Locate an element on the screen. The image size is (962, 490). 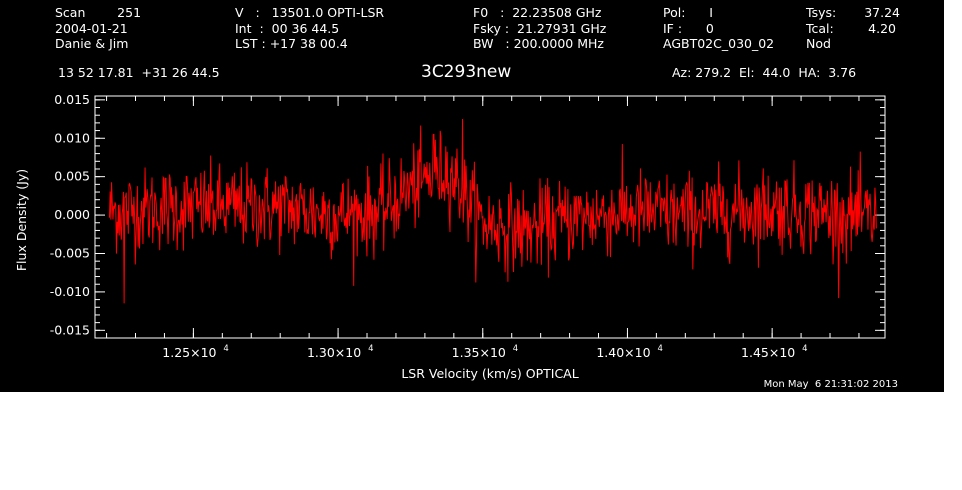
x-tick-label: 1.30×10 is located at coordinates (334, 352).